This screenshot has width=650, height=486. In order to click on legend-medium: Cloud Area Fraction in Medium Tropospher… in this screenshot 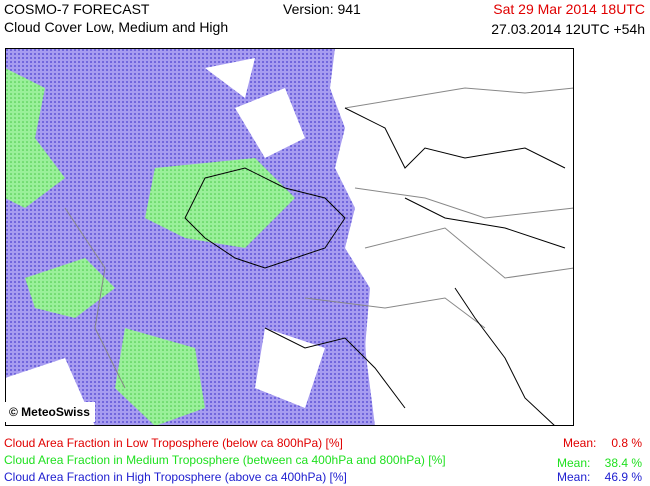, I will do `click(225, 460)`.